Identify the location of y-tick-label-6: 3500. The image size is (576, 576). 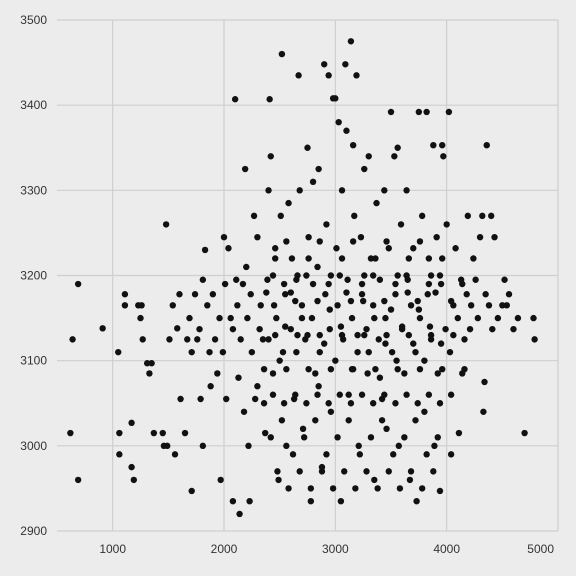
(33, 20).